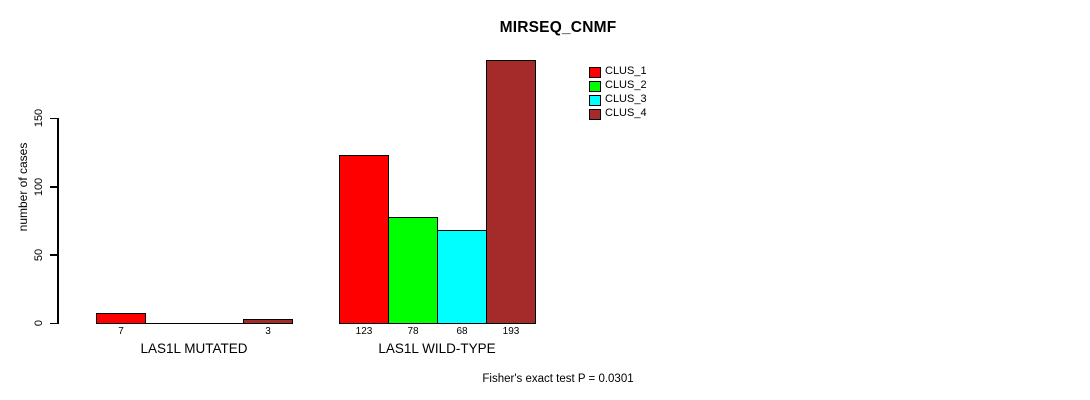 This screenshot has width=1090, height=400. Describe the element at coordinates (511, 191) in the screenshot. I see `bar-clus_4-group2` at that location.